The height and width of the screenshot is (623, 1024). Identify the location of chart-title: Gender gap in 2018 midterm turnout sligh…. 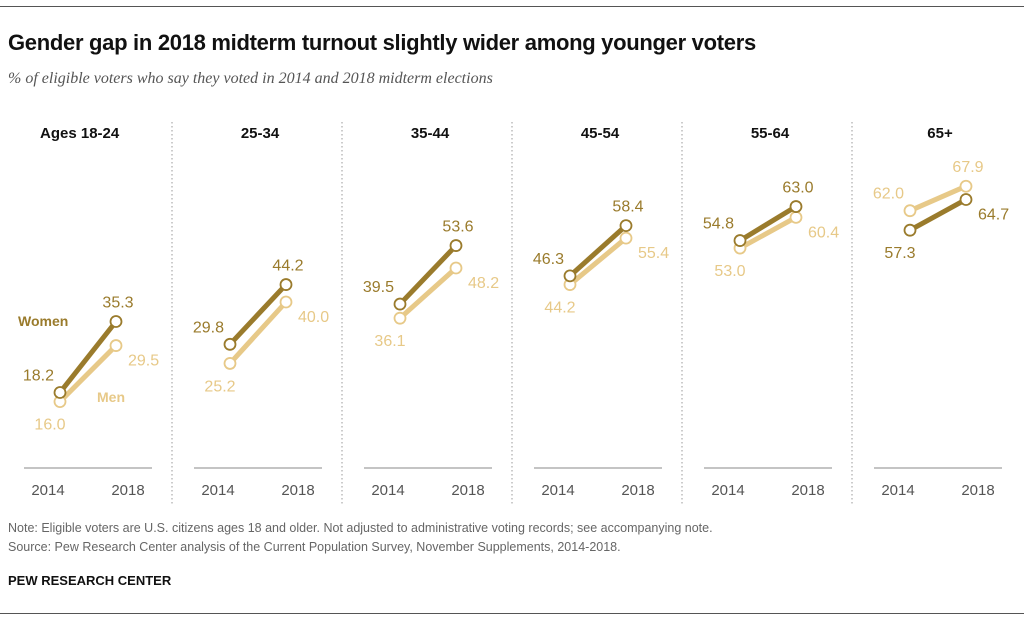
(382, 42).